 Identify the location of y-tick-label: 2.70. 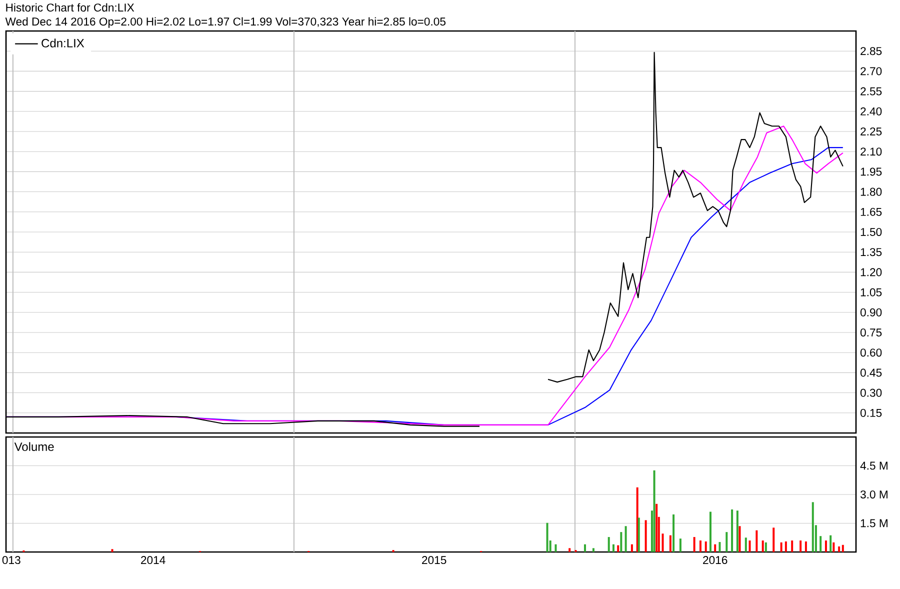
(871, 71).